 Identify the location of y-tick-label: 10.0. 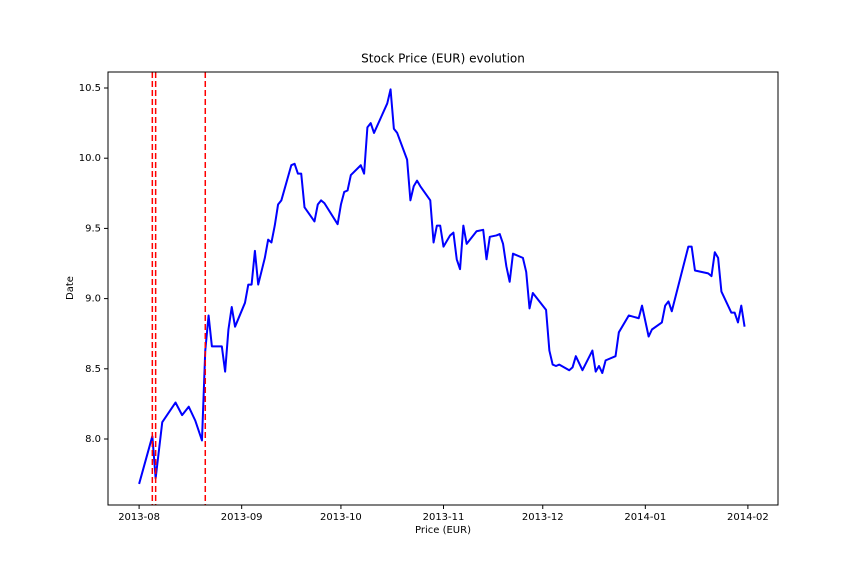
(90, 158).